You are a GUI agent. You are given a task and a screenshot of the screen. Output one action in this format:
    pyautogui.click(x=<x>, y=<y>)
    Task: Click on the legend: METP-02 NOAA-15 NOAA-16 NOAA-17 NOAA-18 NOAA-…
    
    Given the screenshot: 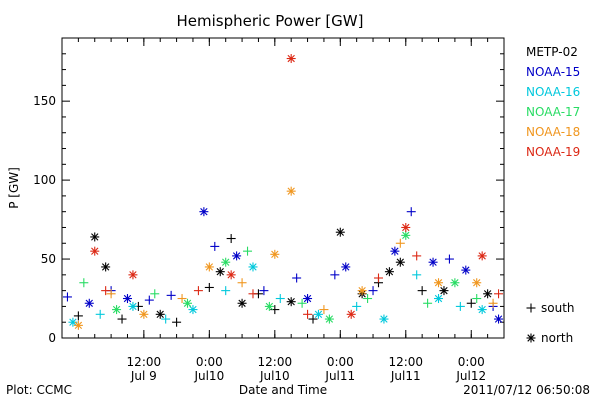 What is the action you would take?
    pyautogui.click(x=553, y=102)
    